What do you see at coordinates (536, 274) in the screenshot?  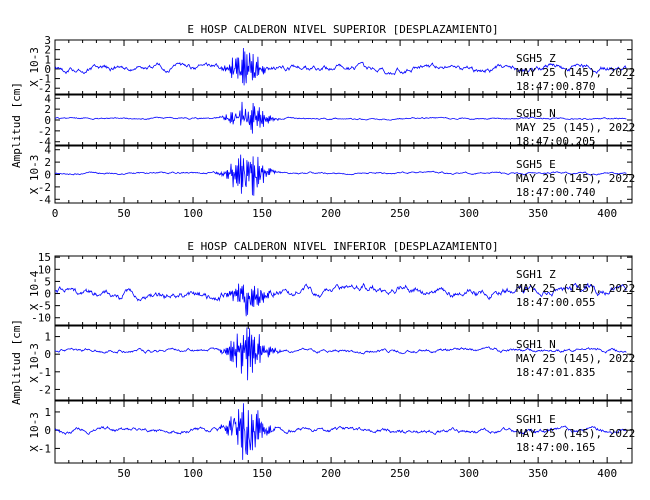 I see `station-label: SGH1 Z` at bounding box center [536, 274].